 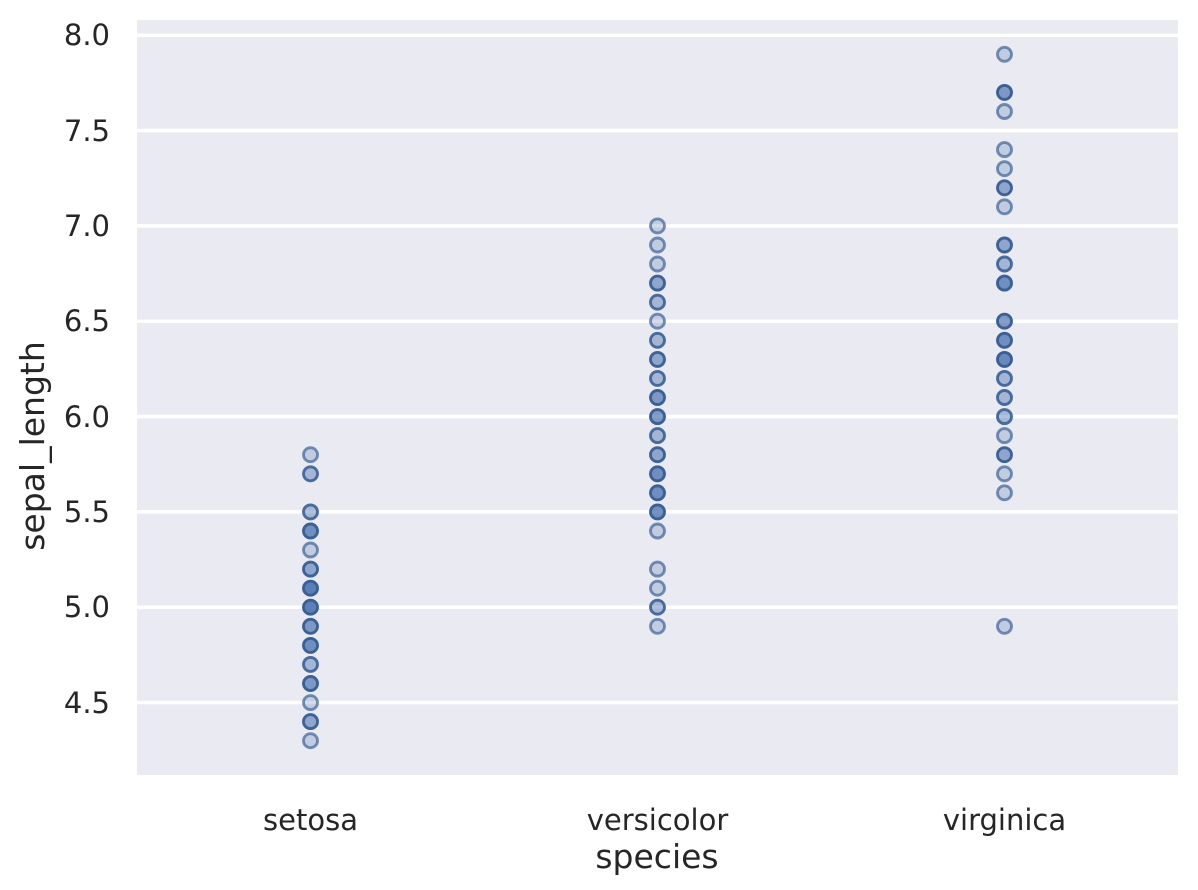 What do you see at coordinates (86, 702) in the screenshot?
I see `y-tick-label: 4.5` at bounding box center [86, 702].